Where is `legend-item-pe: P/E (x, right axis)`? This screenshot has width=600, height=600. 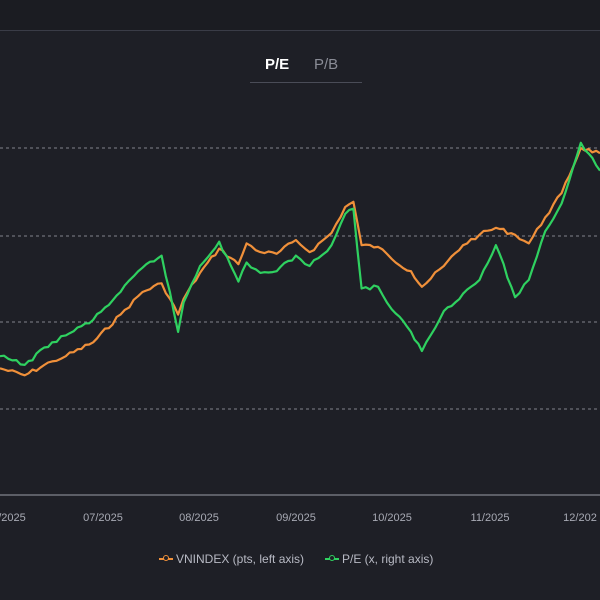 legend-item-pe: P/E (x, right axis) is located at coordinates (379, 559).